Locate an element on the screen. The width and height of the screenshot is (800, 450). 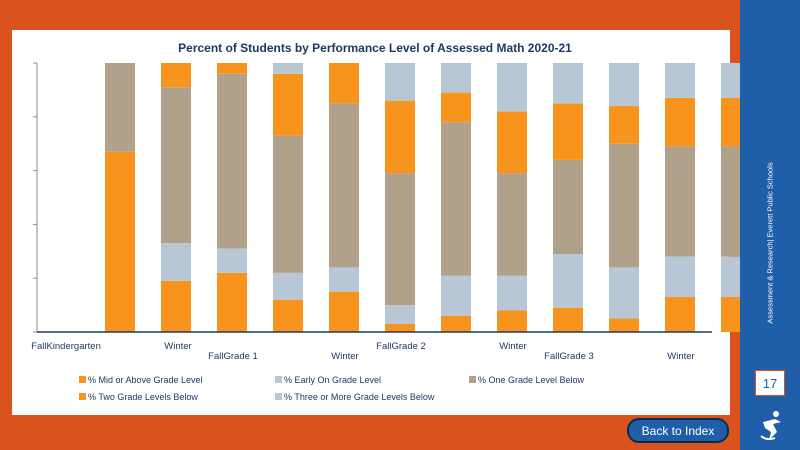
legend-label: % Three or More Grade Levels Below is located at coordinates (359, 397).